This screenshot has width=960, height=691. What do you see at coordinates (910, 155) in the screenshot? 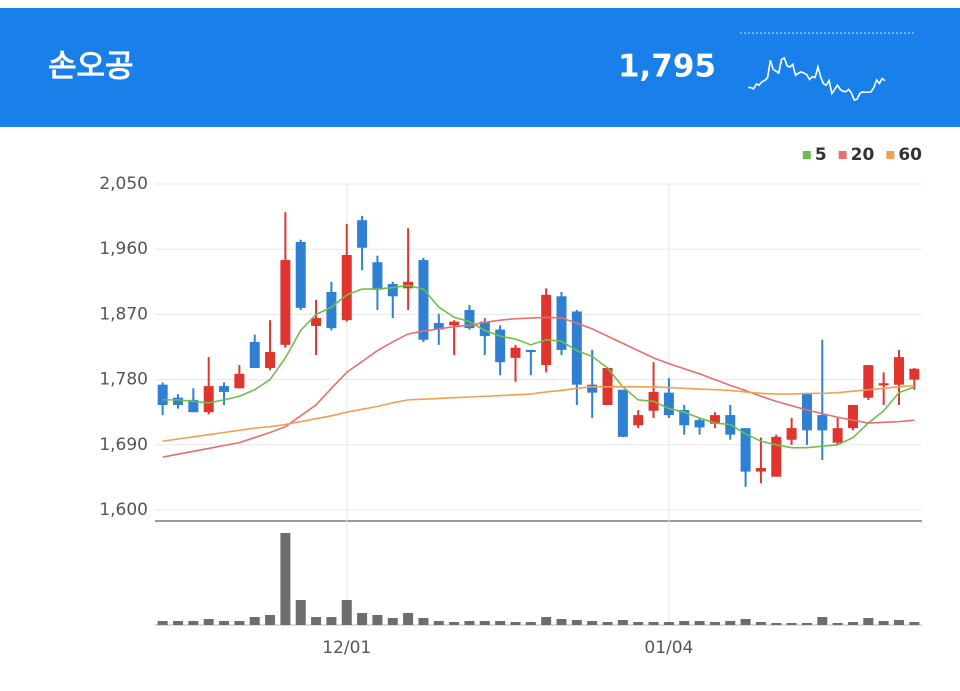
I see `legend-label: 60` at bounding box center [910, 155].